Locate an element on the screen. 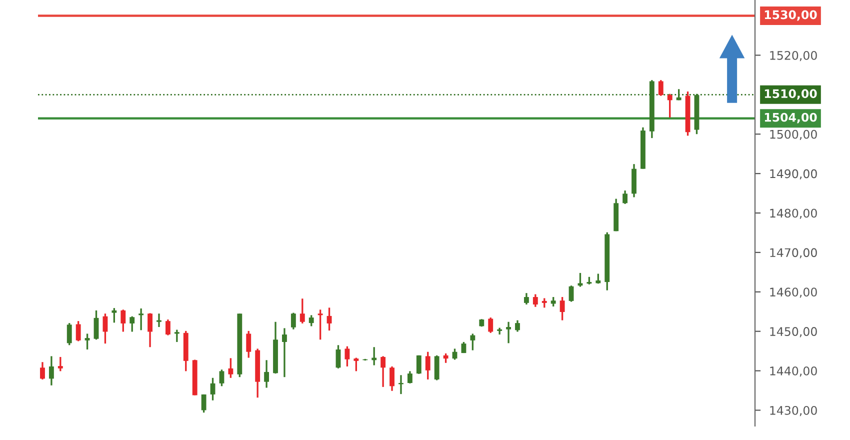 The width and height of the screenshot is (850, 440). y-tick-label: 1470,00 is located at coordinates (793, 253).